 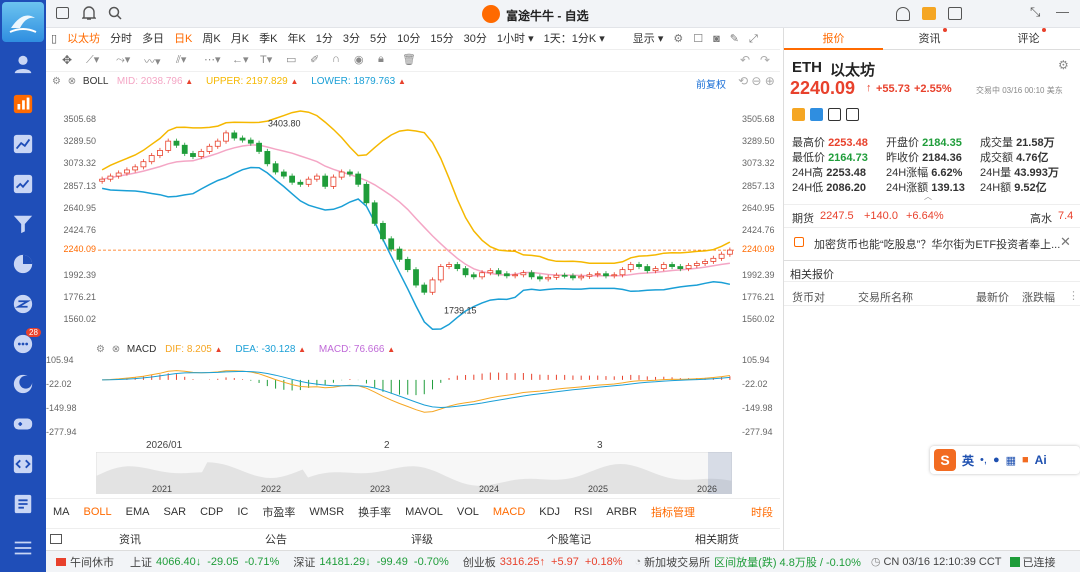 What do you see at coordinates (816, 114) in the screenshot?
I see `tag-badge-icon` at bounding box center [816, 114].